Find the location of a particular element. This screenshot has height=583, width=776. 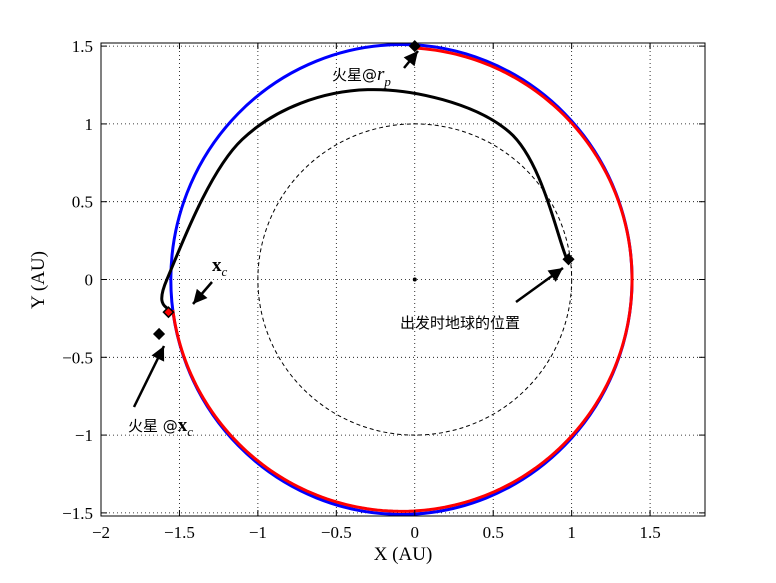

x-tick-label: −2 is located at coordinates (101, 532).